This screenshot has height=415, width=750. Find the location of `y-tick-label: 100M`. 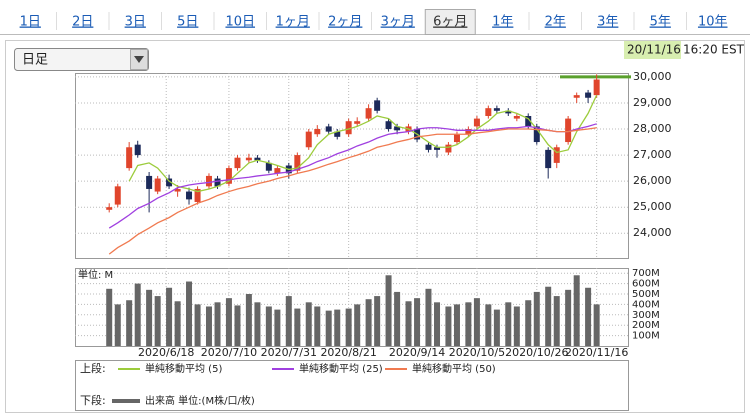

y-tick-label: 100M is located at coordinates (646, 336).